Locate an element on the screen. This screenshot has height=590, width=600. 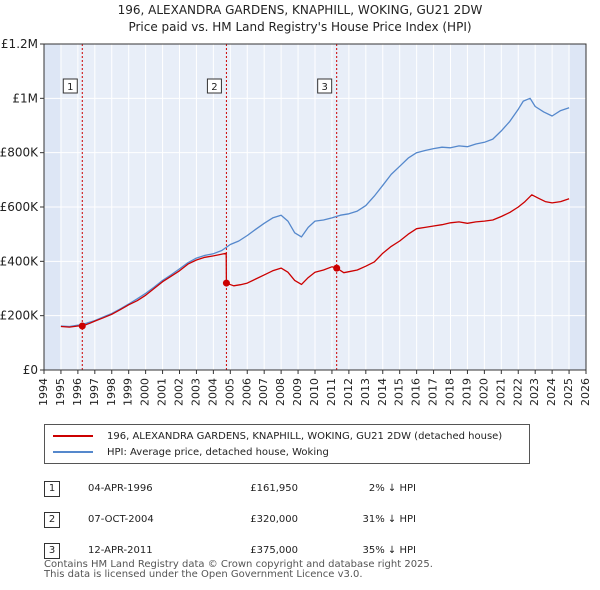
x-tick-label: 1995 is located at coordinates (60, 392).